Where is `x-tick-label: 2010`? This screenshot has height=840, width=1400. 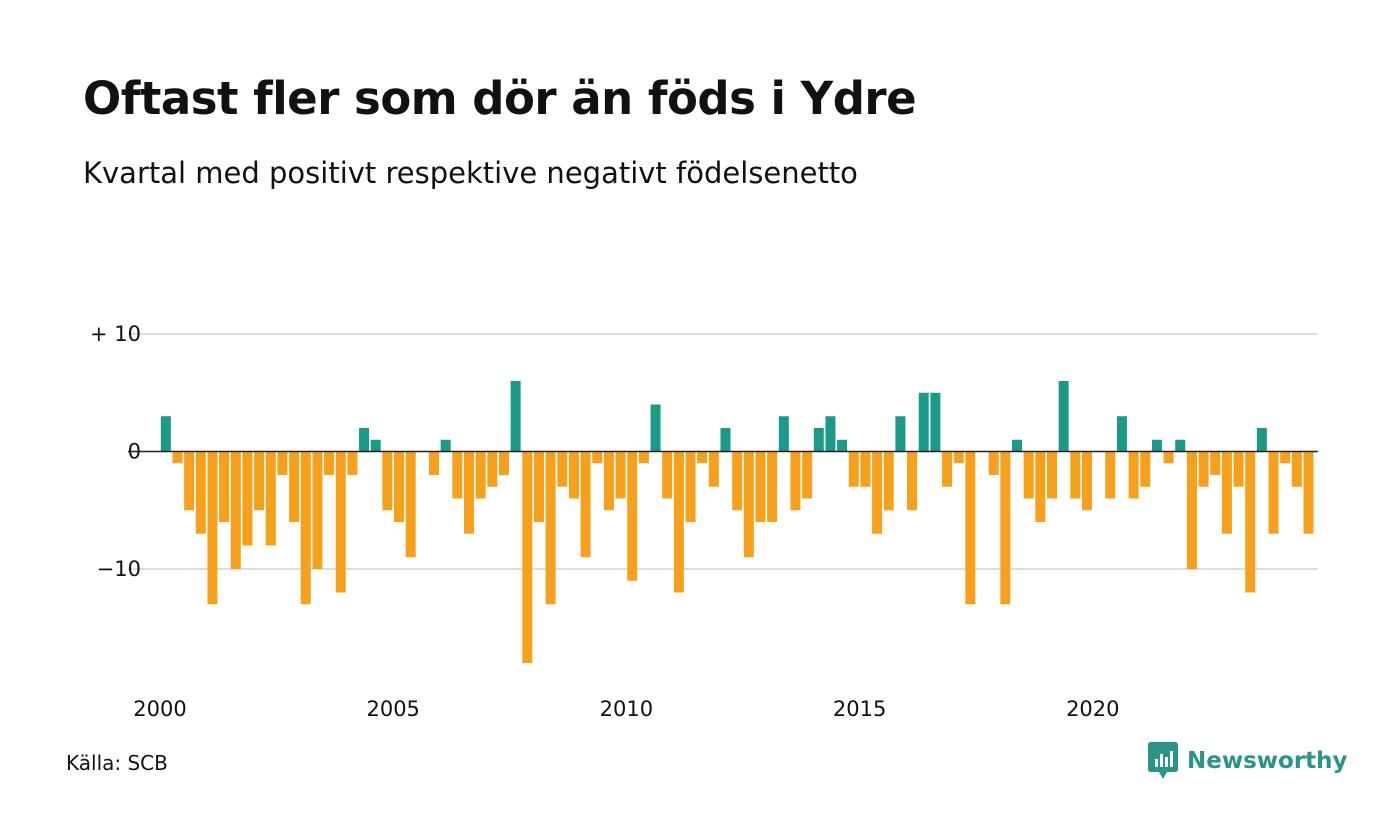 x-tick-label: 2010 is located at coordinates (626, 709).